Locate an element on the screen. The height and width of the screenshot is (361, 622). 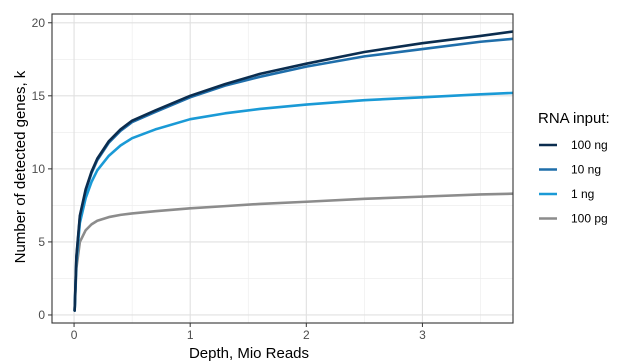
x-axis-ticks: 0 1 2 3 is located at coordinates (248, 332).